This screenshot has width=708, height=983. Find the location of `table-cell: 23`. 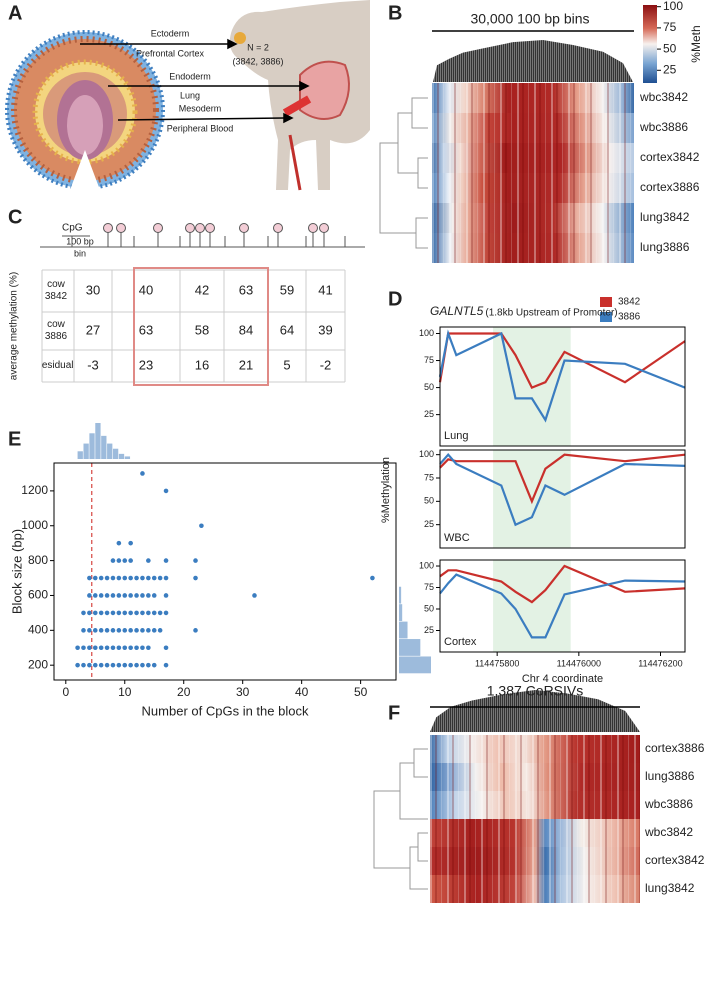

table-cell: 23 is located at coordinates (146, 364).